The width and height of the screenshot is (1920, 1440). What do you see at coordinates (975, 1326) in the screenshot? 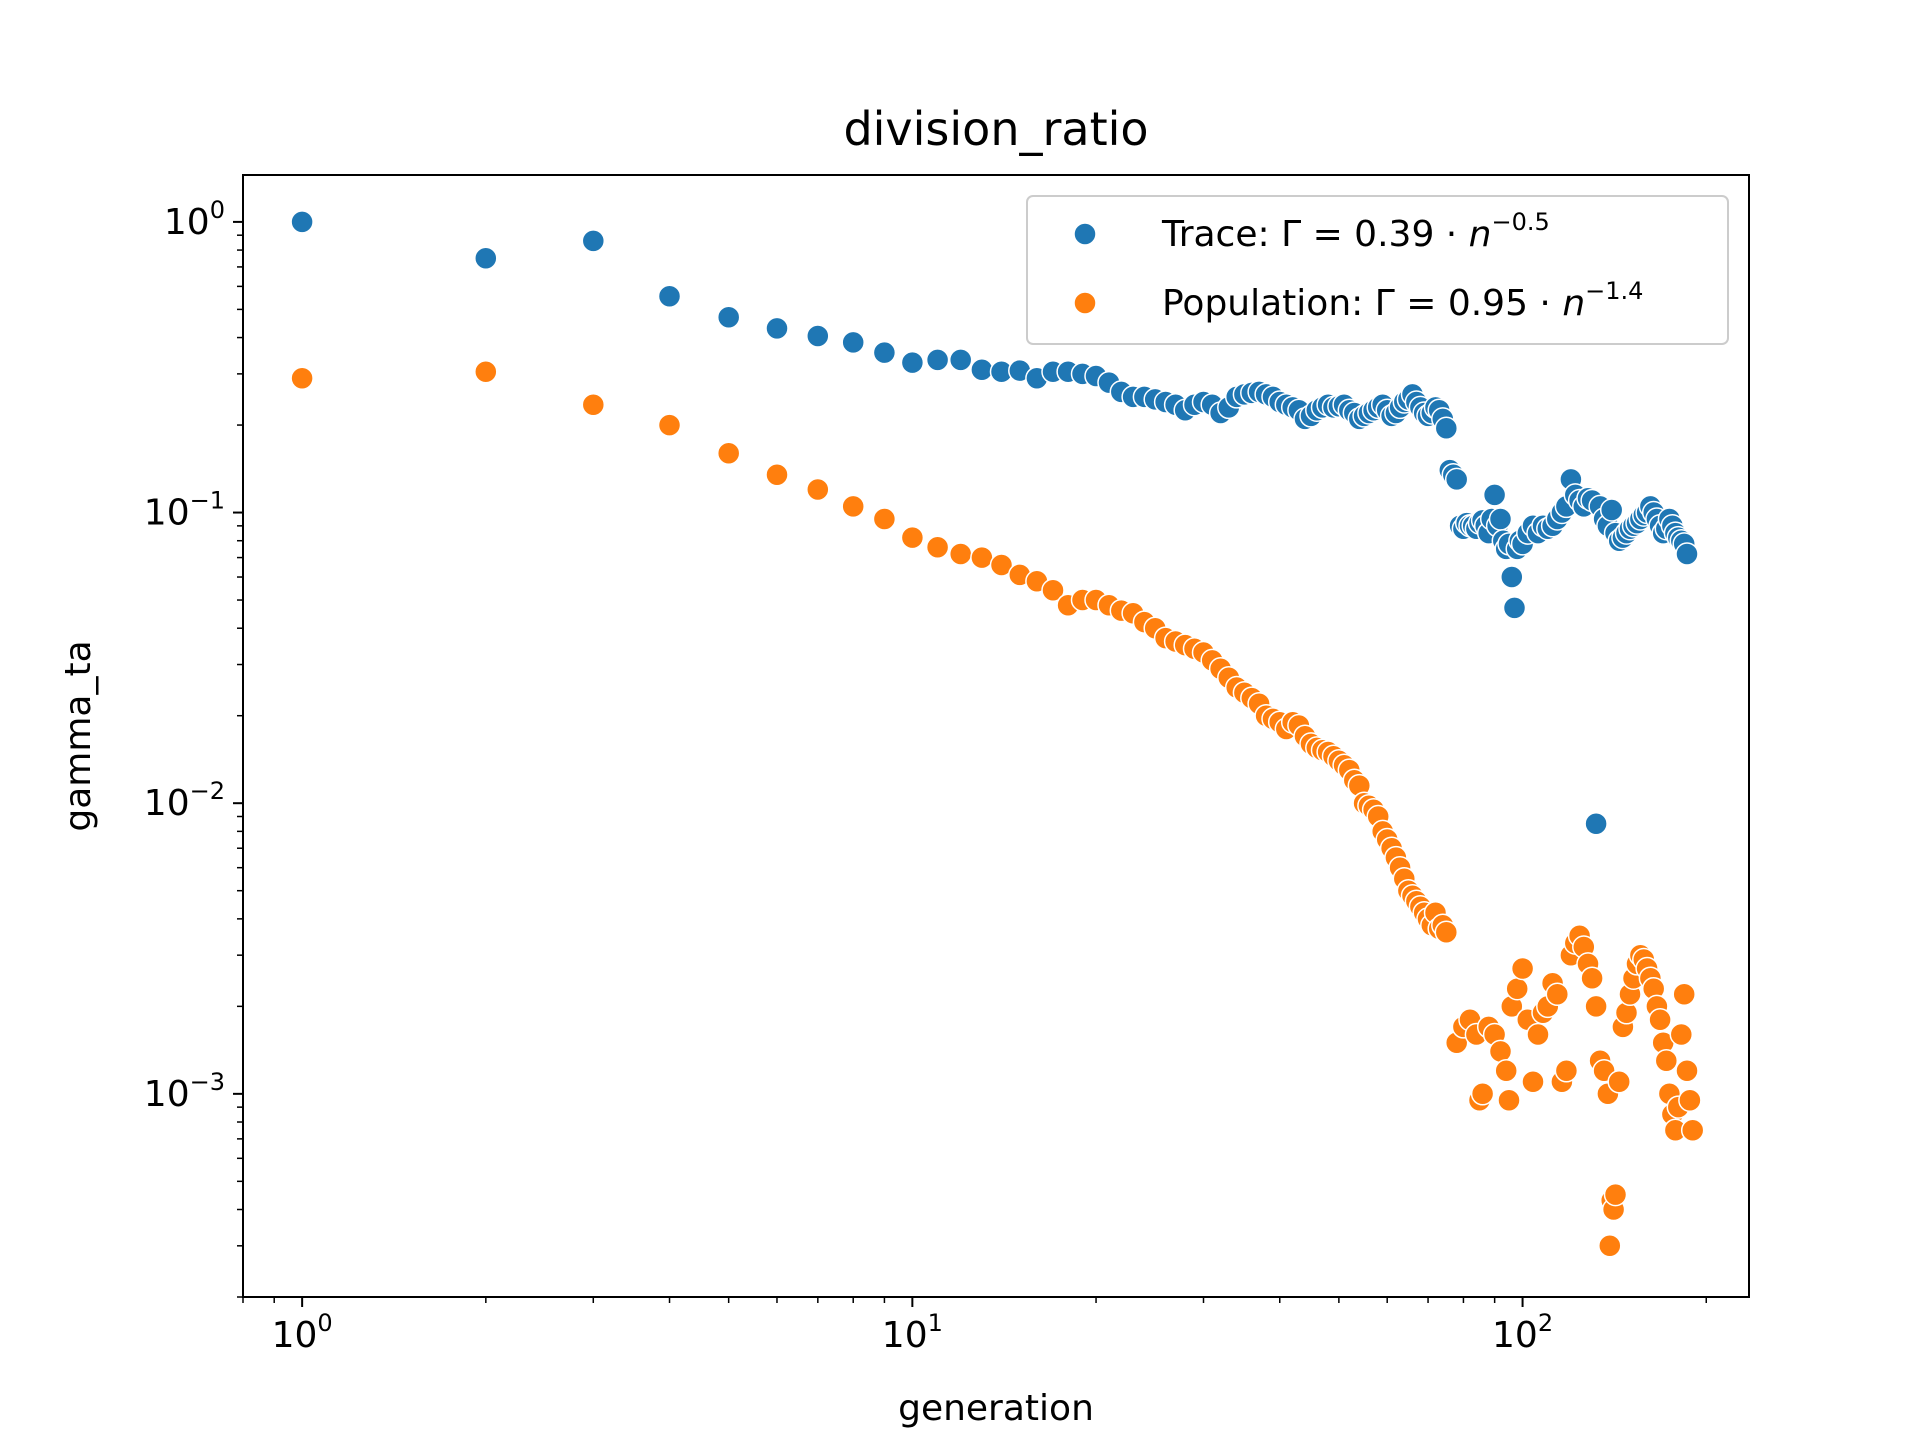
I see `x-axis-ticks: 10⁰ 10¹ 10²` at bounding box center [975, 1326].